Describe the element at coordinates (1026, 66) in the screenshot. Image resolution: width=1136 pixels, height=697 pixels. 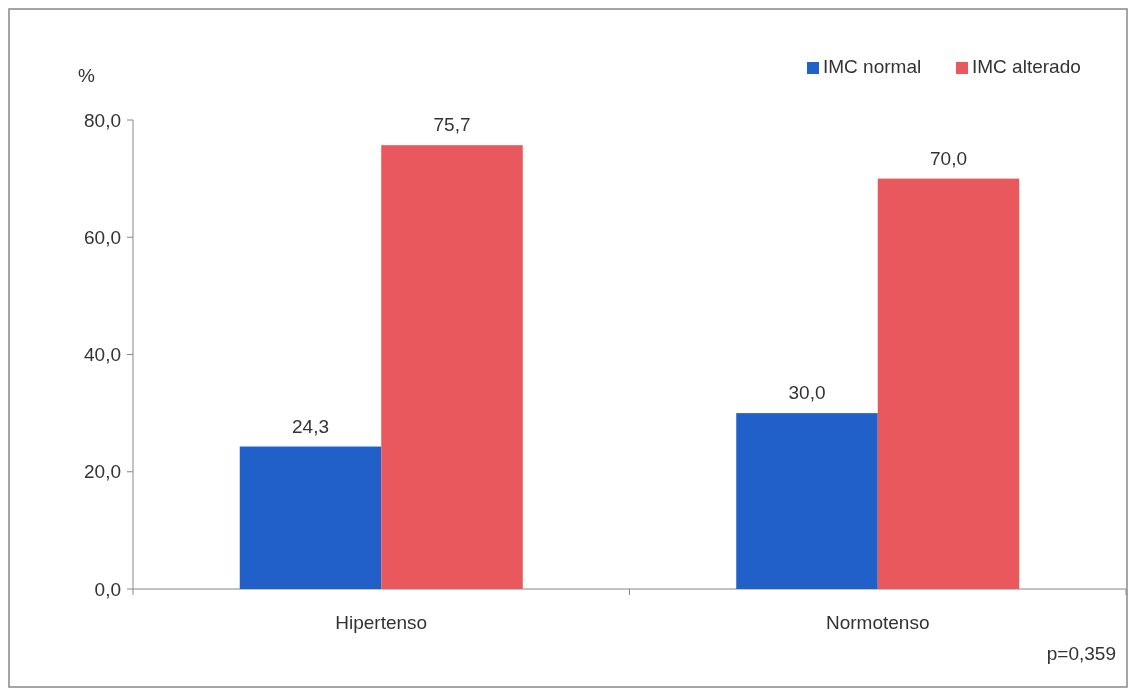
I see `legend-label: IMC alterado` at that location.